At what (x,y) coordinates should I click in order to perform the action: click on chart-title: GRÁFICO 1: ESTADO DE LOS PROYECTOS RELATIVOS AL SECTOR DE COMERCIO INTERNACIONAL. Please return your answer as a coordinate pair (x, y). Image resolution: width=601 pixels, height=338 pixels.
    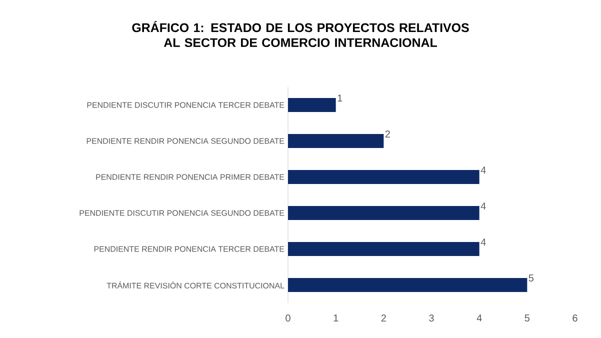
    Looking at the image, I should click on (300, 34).